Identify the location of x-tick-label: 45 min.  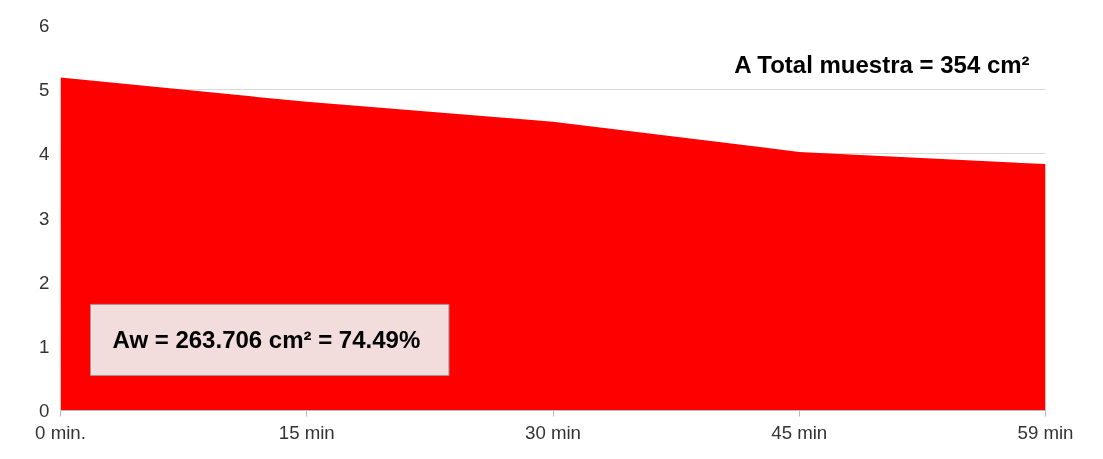
(799, 432).